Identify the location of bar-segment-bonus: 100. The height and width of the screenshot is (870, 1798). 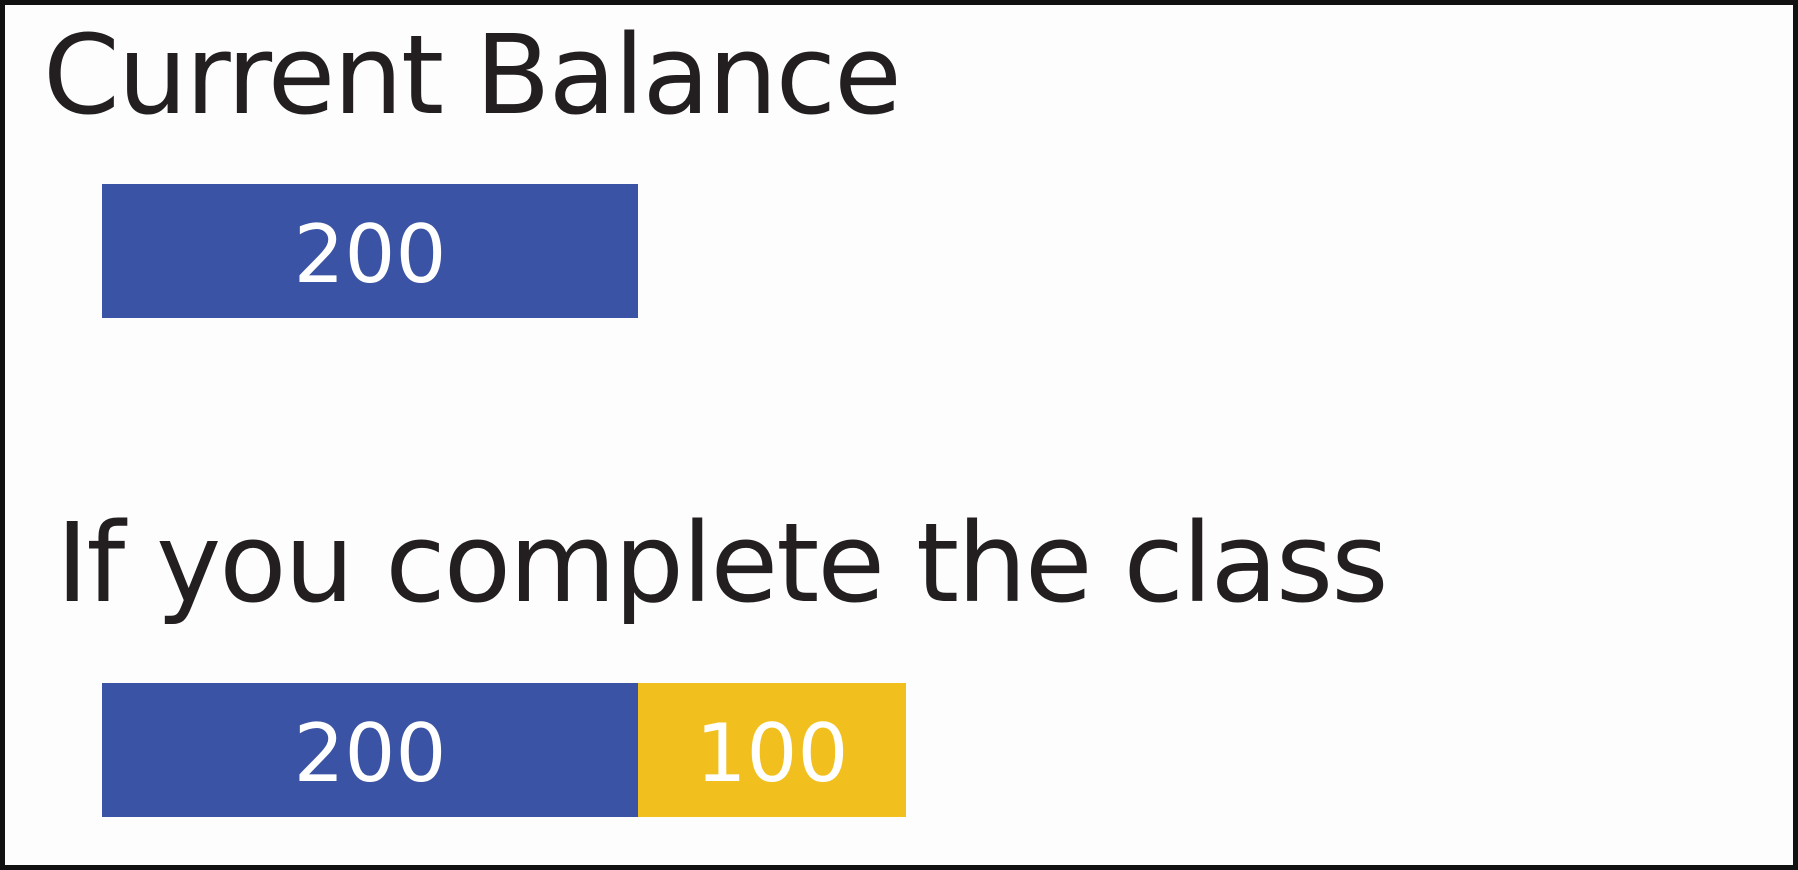
(772, 750).